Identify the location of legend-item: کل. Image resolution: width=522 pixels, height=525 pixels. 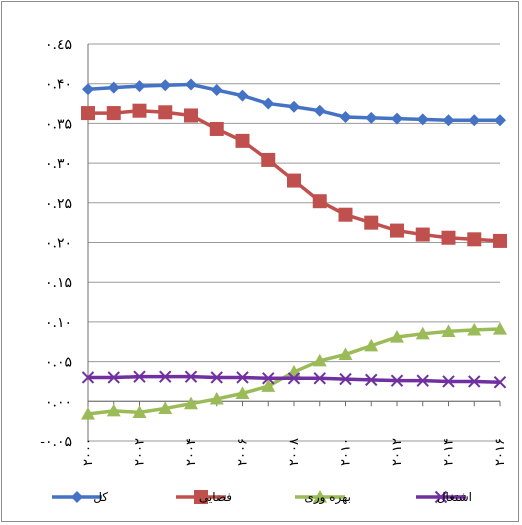
(80, 497).